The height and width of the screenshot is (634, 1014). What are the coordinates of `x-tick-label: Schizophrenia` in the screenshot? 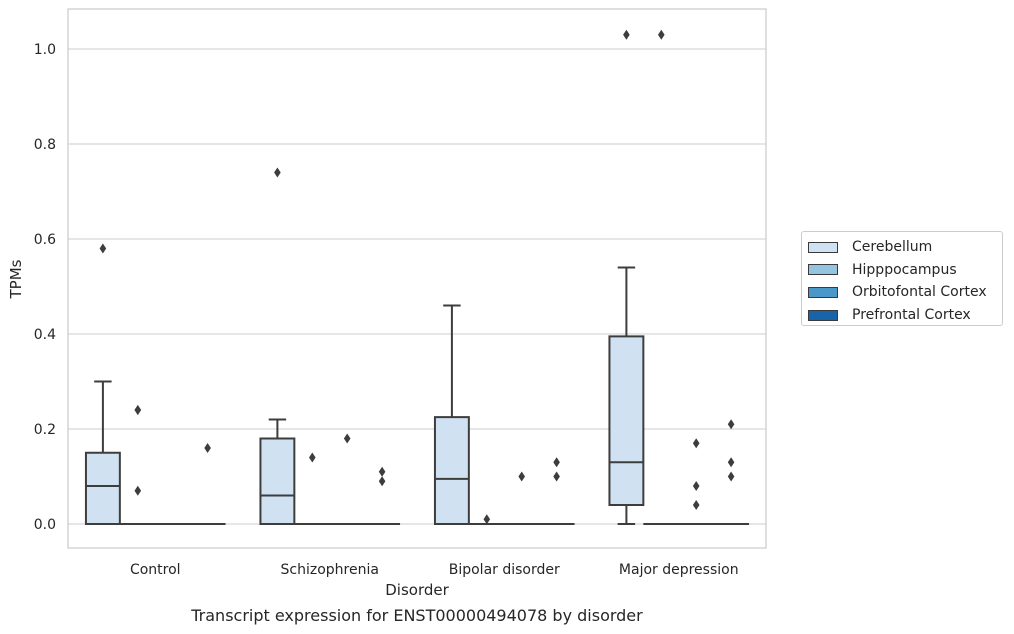 It's located at (330, 570).